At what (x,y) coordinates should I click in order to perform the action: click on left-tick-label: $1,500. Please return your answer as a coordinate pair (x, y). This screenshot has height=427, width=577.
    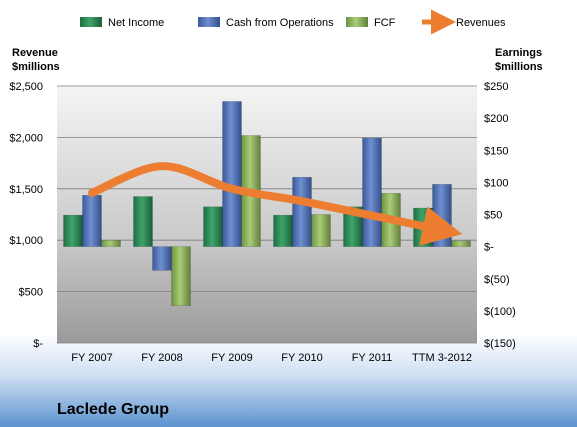
    Looking at the image, I should click on (26, 190).